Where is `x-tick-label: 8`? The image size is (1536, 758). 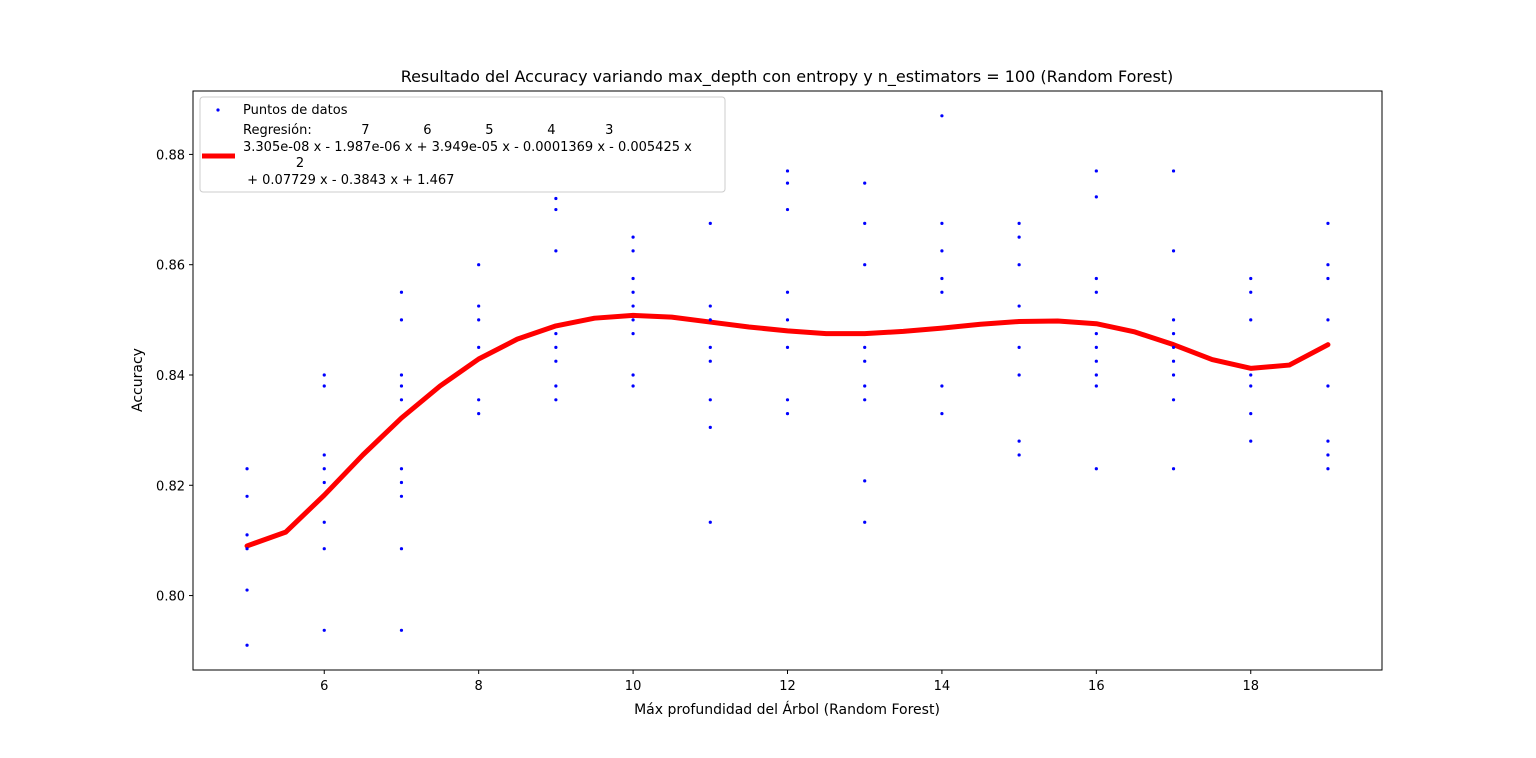
x-tick-label: 8 is located at coordinates (479, 686).